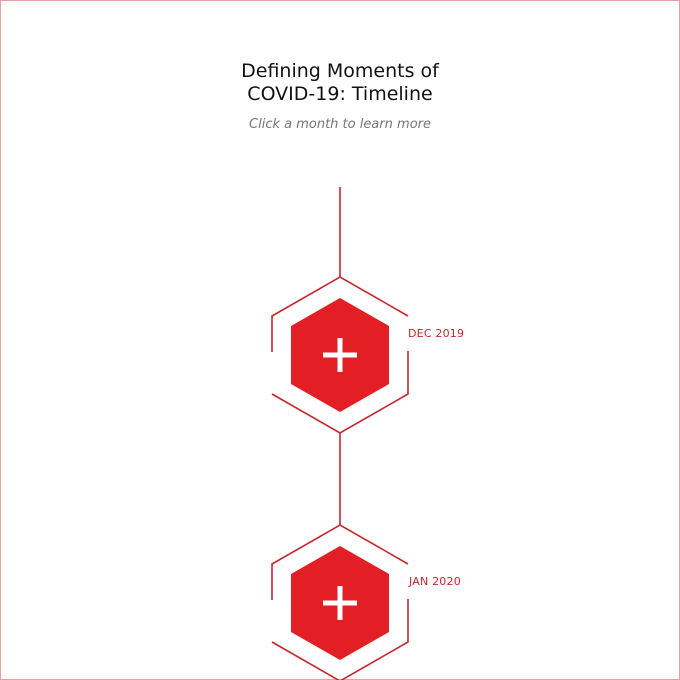 Image resolution: width=680 pixels, height=680 pixels. I want to click on timeline-node-jan-2020, so click(340, 602).